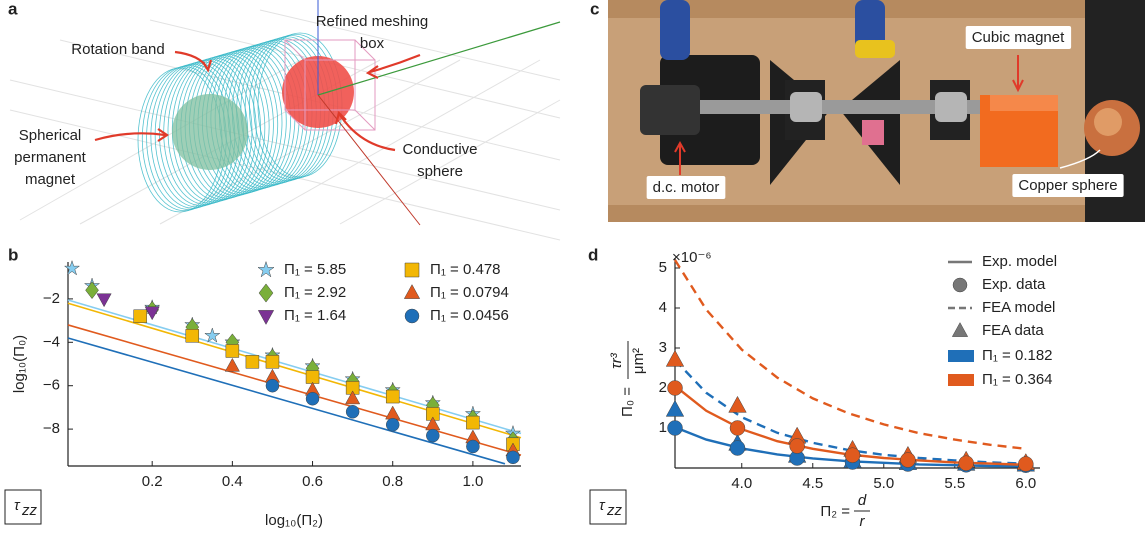  I want to click on meshing-box, so click(330, 85).